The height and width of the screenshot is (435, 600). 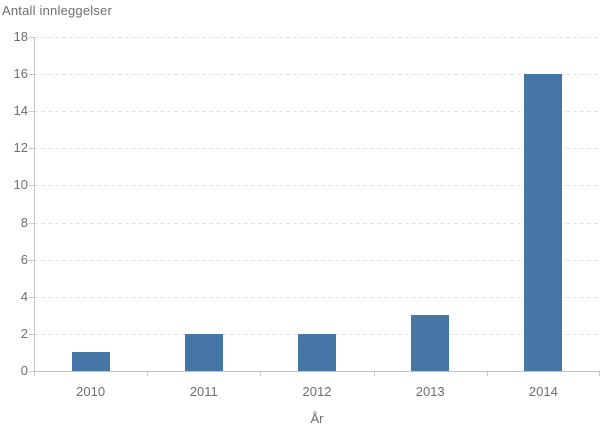 I want to click on y-axis-tick-label: 4, so click(x=24, y=296).